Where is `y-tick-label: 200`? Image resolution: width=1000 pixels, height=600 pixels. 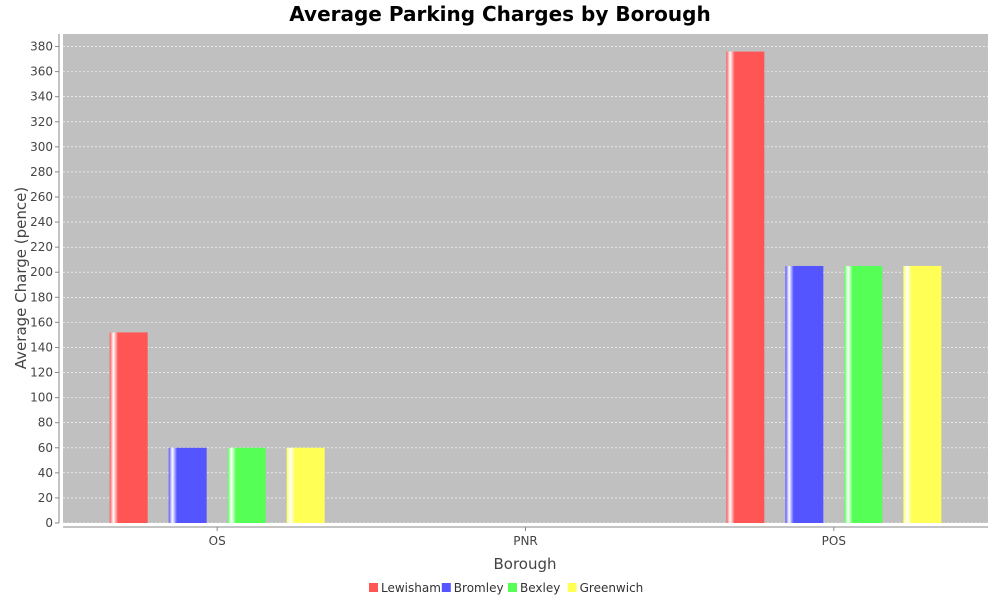 y-tick-label: 200 is located at coordinates (41, 272).